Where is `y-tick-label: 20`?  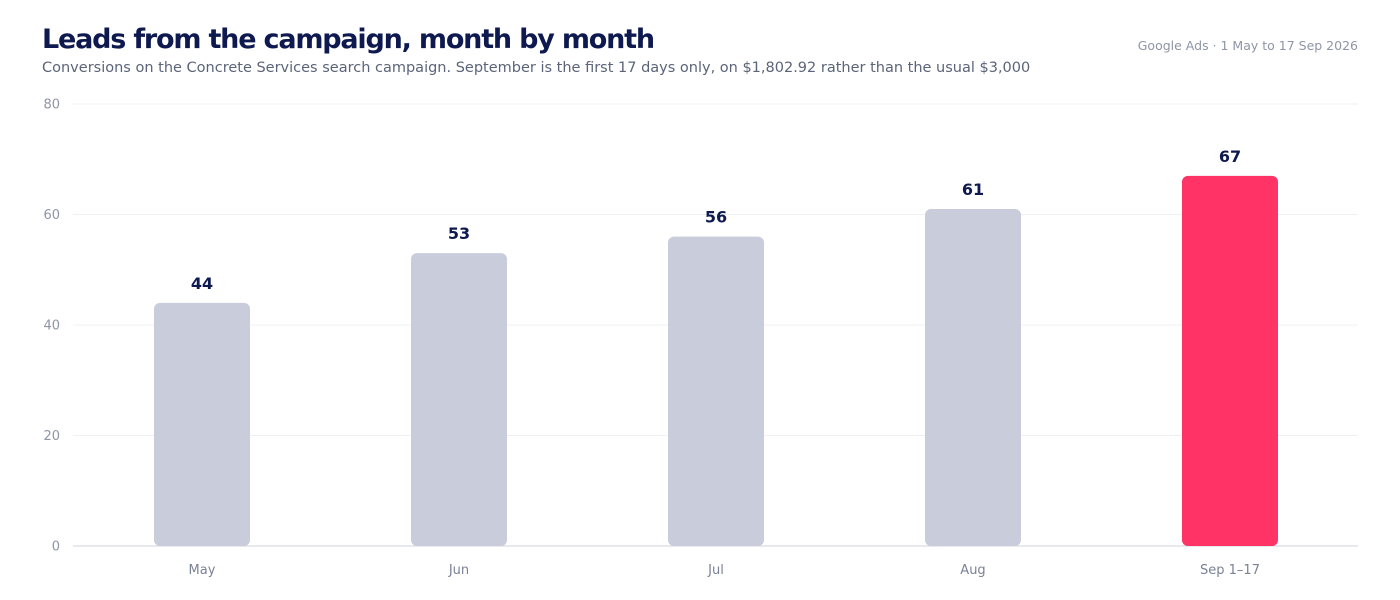
y-tick-label: 20 is located at coordinates (51, 436).